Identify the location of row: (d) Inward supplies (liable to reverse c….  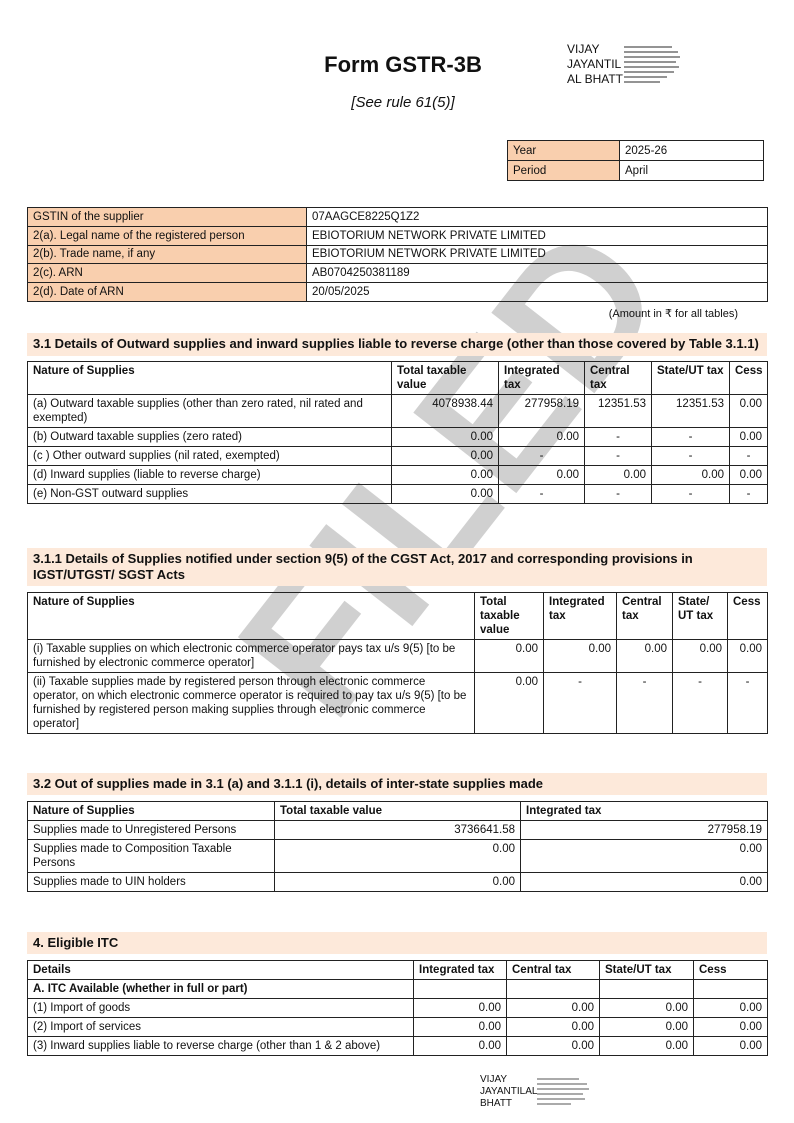
(397, 475).